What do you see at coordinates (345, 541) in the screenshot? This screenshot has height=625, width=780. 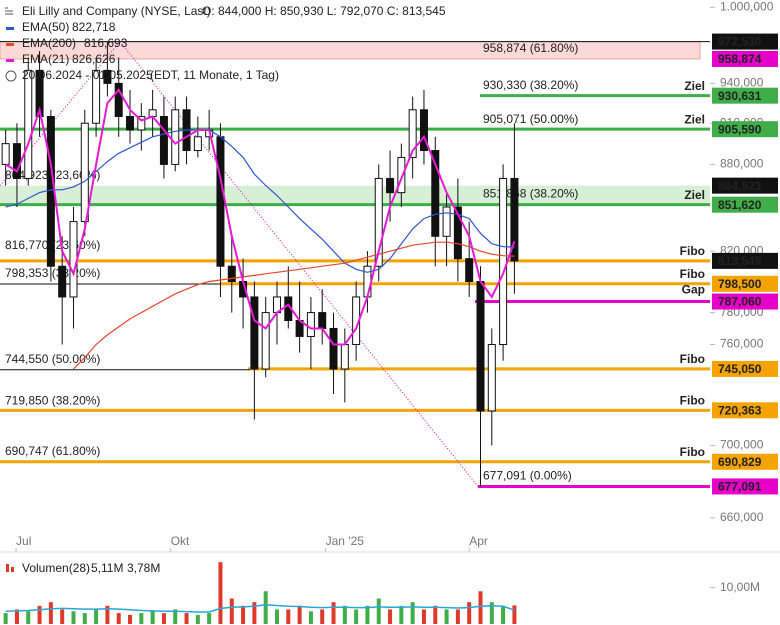 I see `x-tick-label: Jan '25` at bounding box center [345, 541].